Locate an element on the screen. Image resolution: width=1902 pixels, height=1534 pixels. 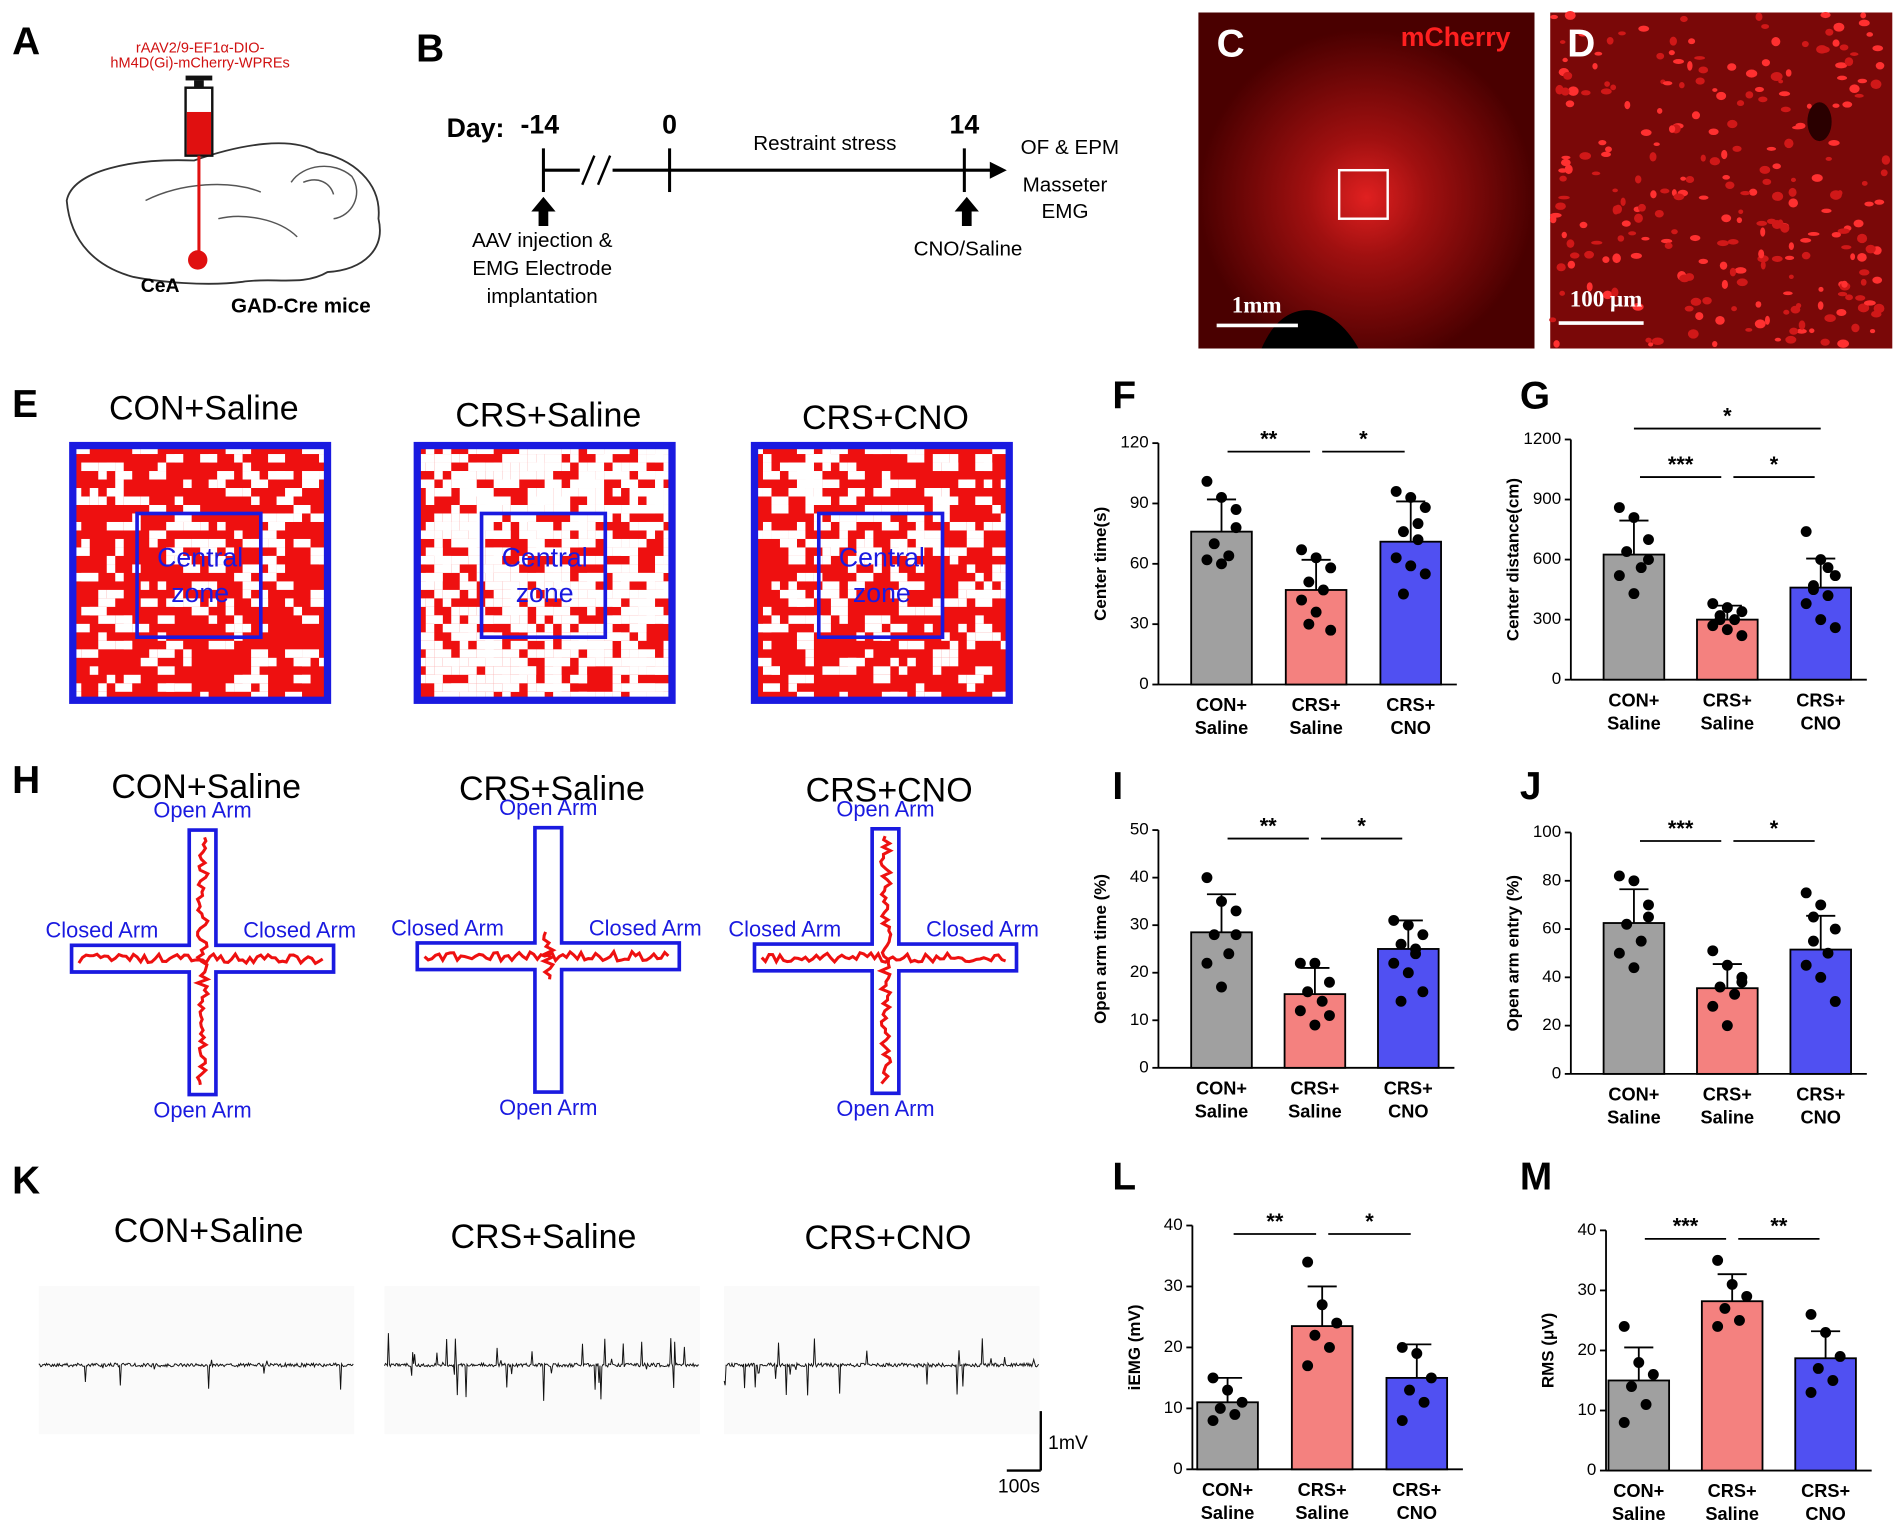
treatment-label: CNO/Saline is located at coordinates (968, 249).